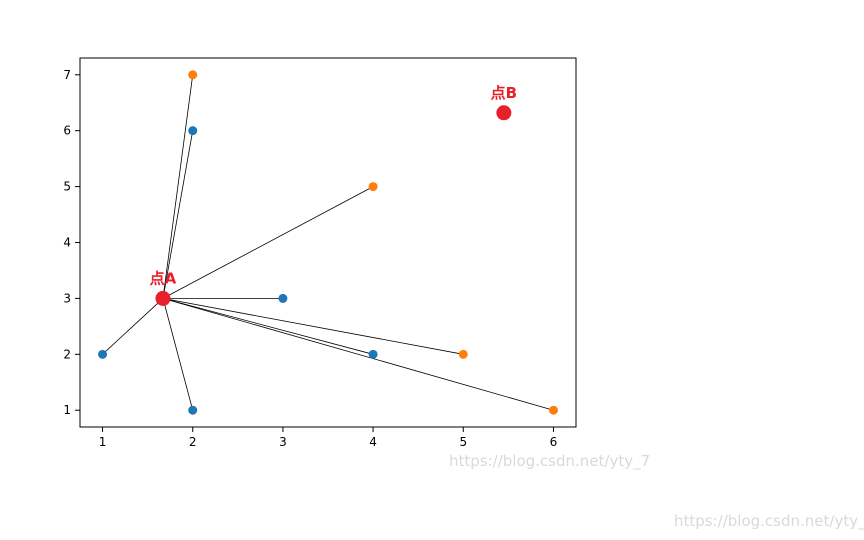 Image resolution: width=864 pixels, height=540 pixels. I want to click on y-tick-label: 1, so click(67, 410).